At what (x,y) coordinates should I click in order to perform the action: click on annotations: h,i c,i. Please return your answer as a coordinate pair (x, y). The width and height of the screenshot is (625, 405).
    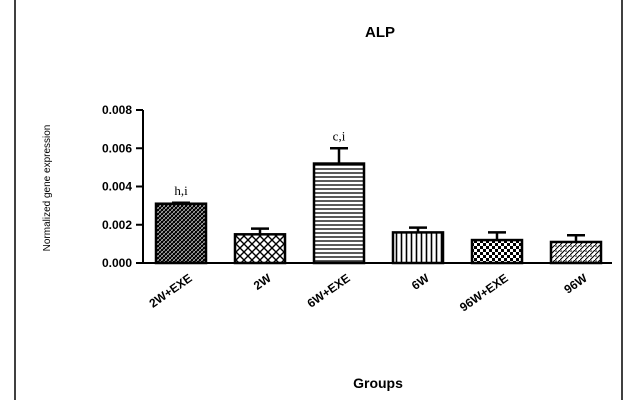
    Looking at the image, I should click on (259, 163).